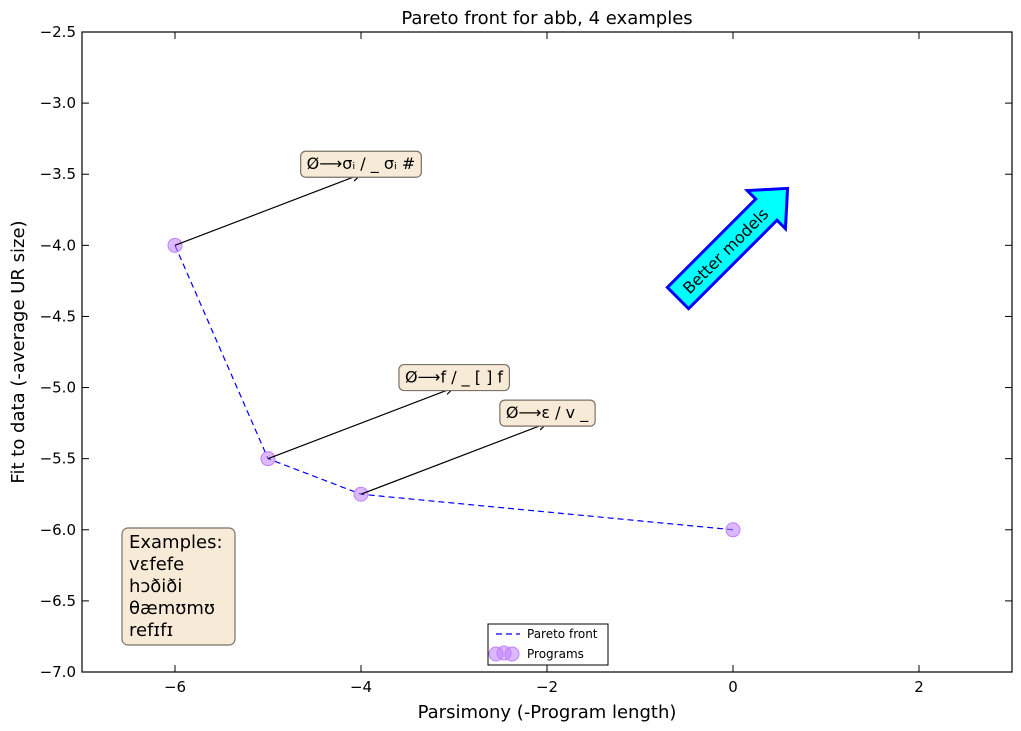 Image resolution: width=1021 pixels, height=731 pixels. What do you see at coordinates (176, 542) in the screenshot?
I see `examples-line: Examples:` at bounding box center [176, 542].